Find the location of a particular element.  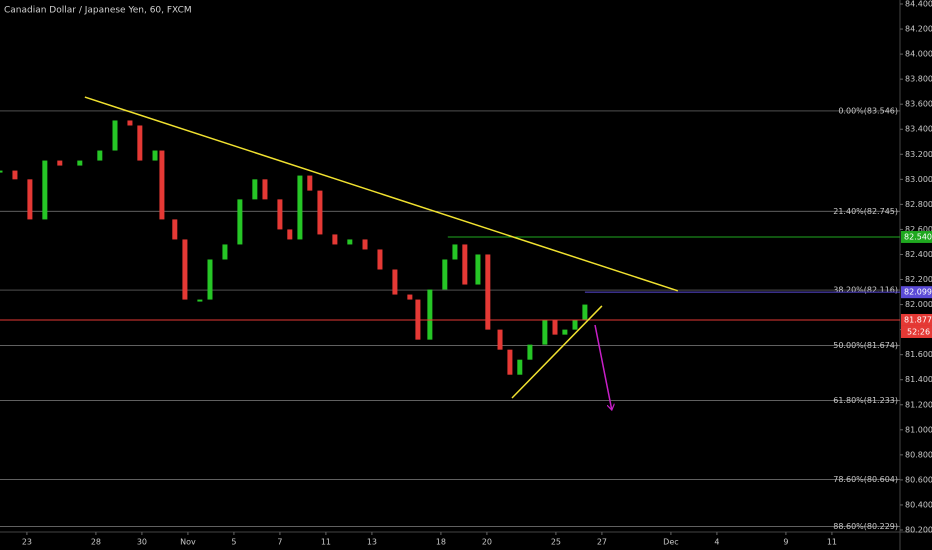

y-tick-label: 82.400 is located at coordinates (918, 254).